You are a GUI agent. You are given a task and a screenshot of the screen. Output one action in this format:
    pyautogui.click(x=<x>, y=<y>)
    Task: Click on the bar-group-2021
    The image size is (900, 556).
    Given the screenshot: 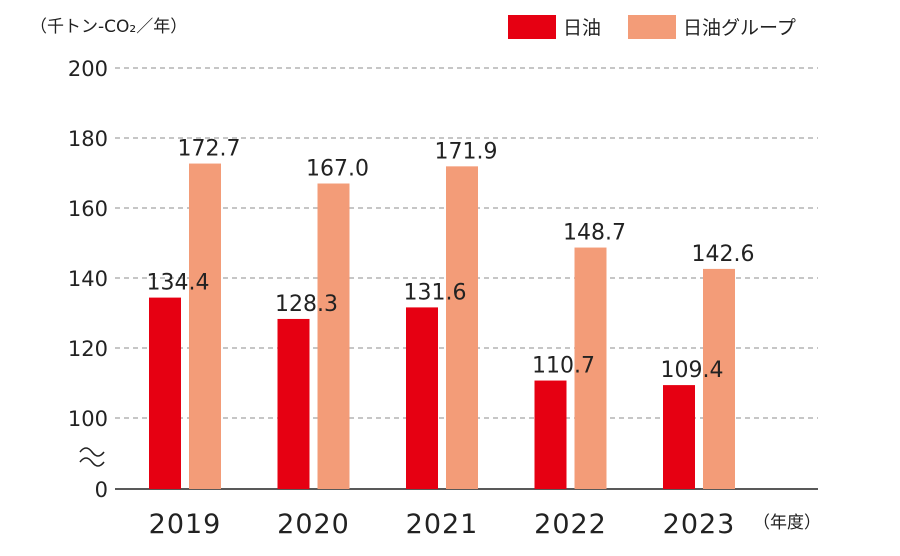 What is the action you would take?
    pyautogui.click(x=462, y=327)
    